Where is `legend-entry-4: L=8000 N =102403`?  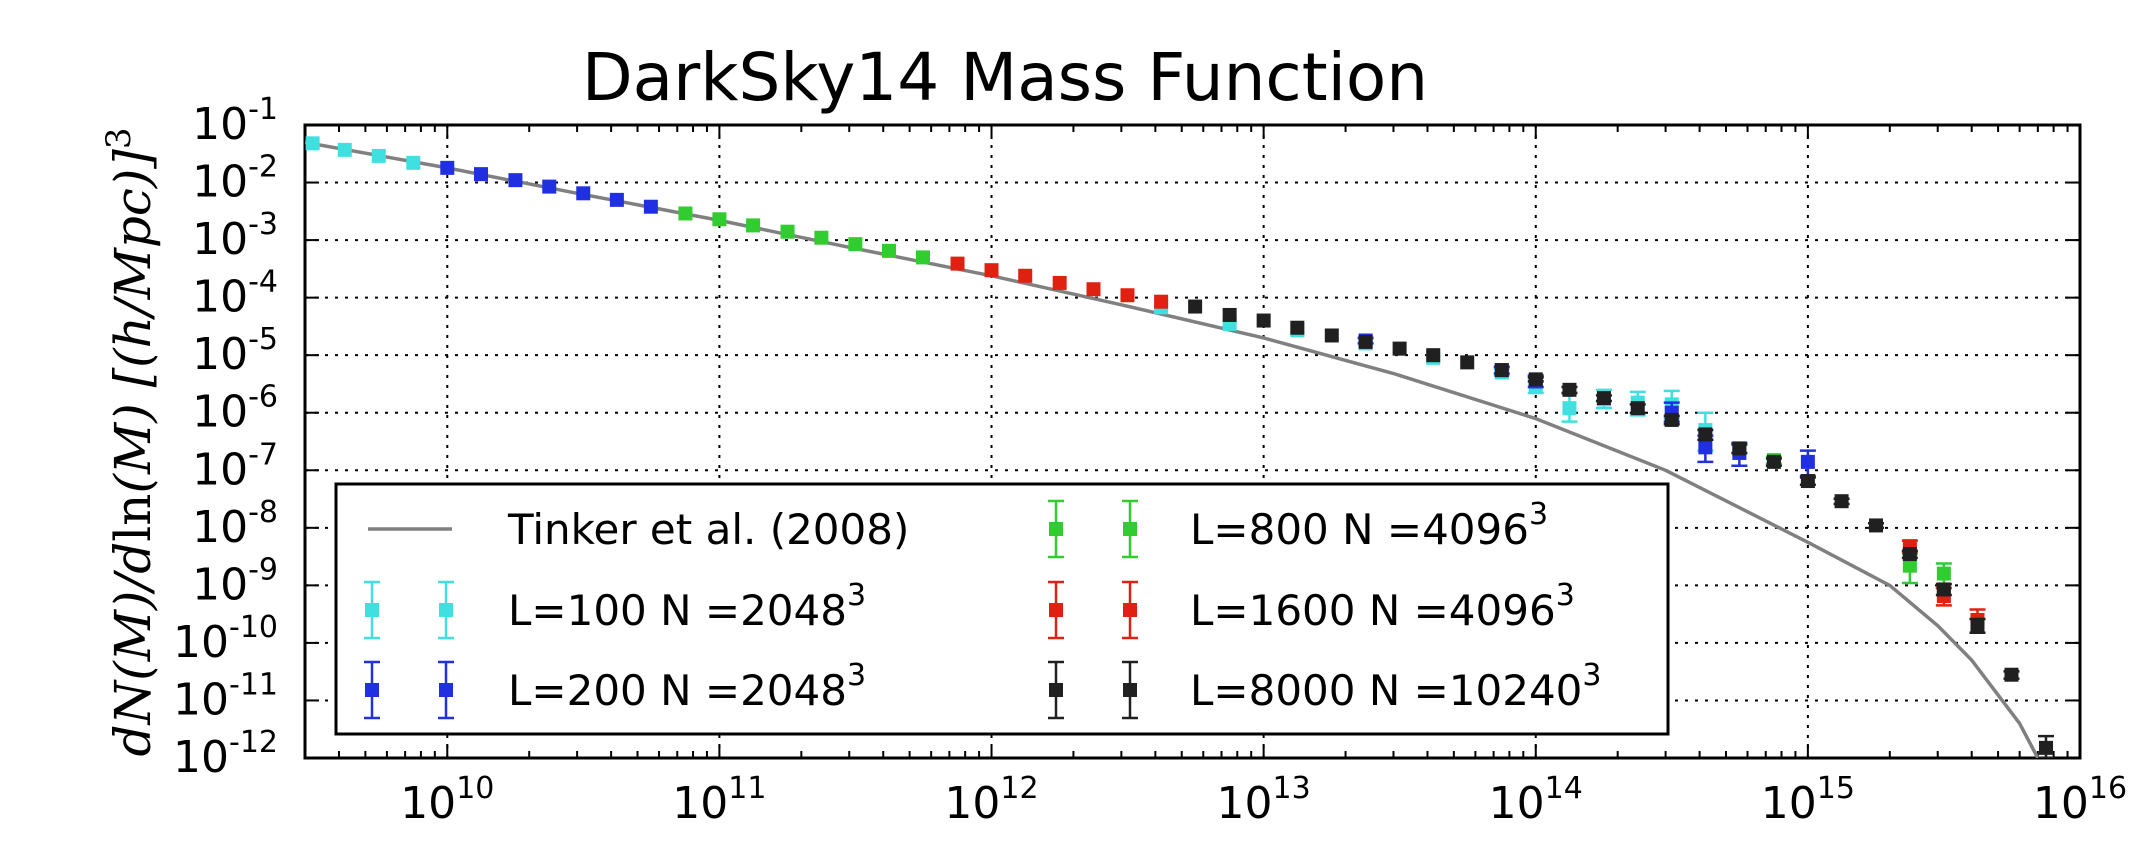
legend-entry-4: L=8000 N =102403 is located at coordinates (1325, 689).